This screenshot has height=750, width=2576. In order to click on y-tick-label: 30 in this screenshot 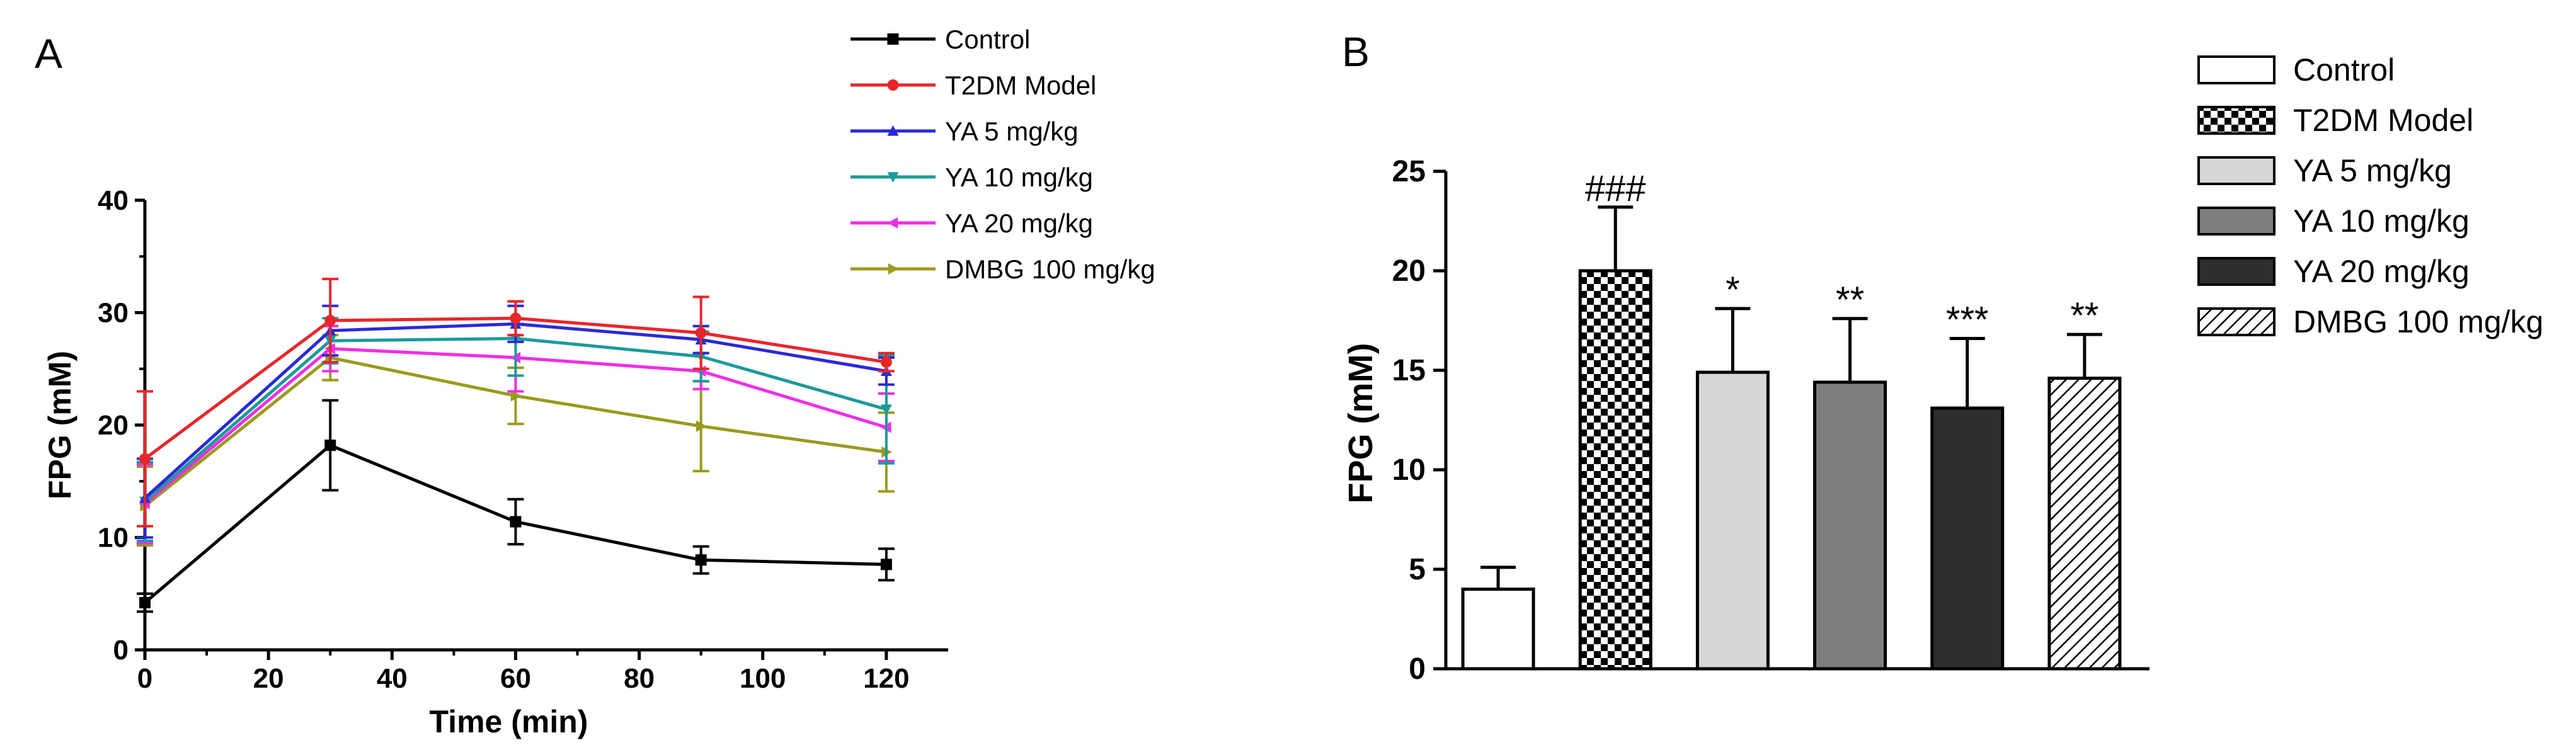, I will do `click(113, 313)`.